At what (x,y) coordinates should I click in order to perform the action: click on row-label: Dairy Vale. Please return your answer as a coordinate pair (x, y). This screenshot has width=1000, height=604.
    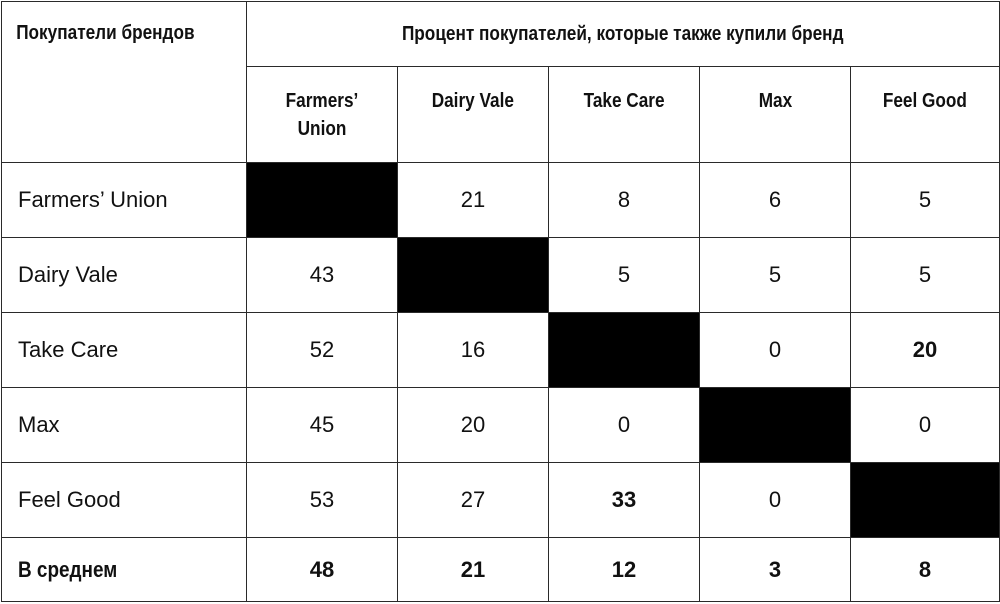
    Looking at the image, I should click on (124, 275).